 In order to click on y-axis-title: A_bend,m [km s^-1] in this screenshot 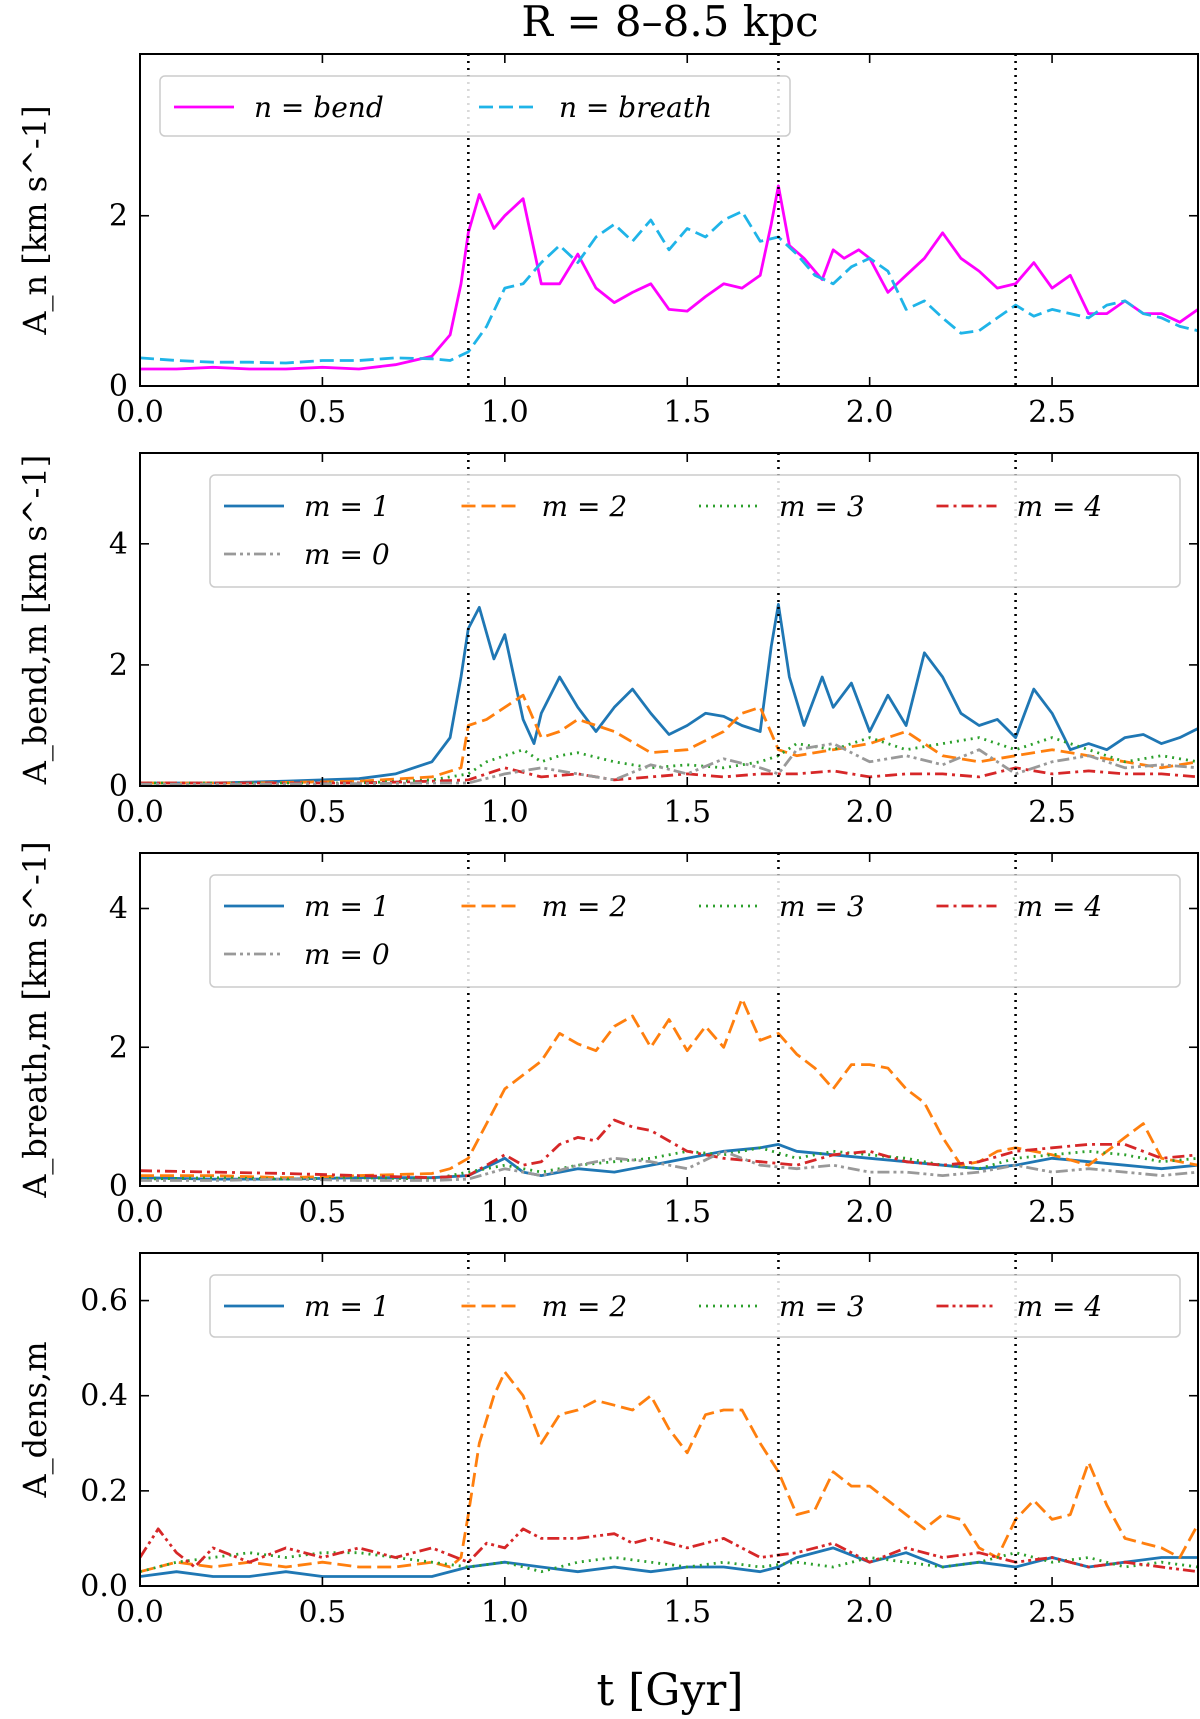, I will do `click(35, 620)`.